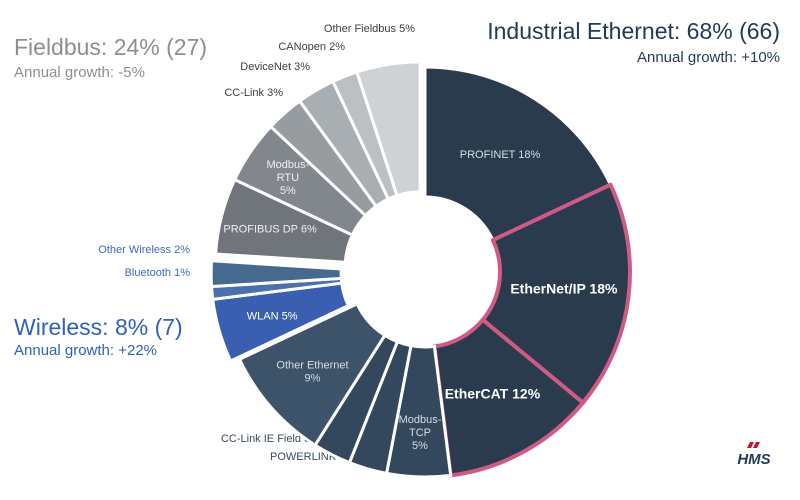 This screenshot has height=500, width=800. I want to click on slice-label: Other Wireless 2%, so click(144, 250).